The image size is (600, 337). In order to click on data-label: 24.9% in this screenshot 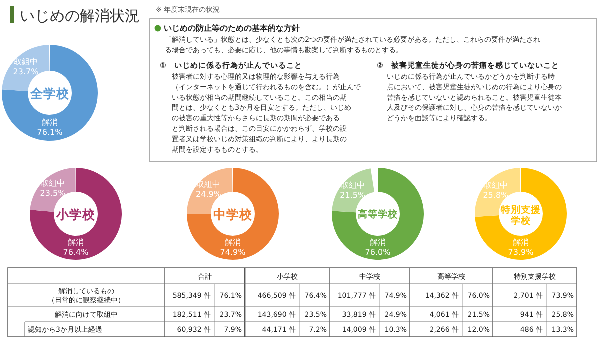, I will do `click(209, 195)`.